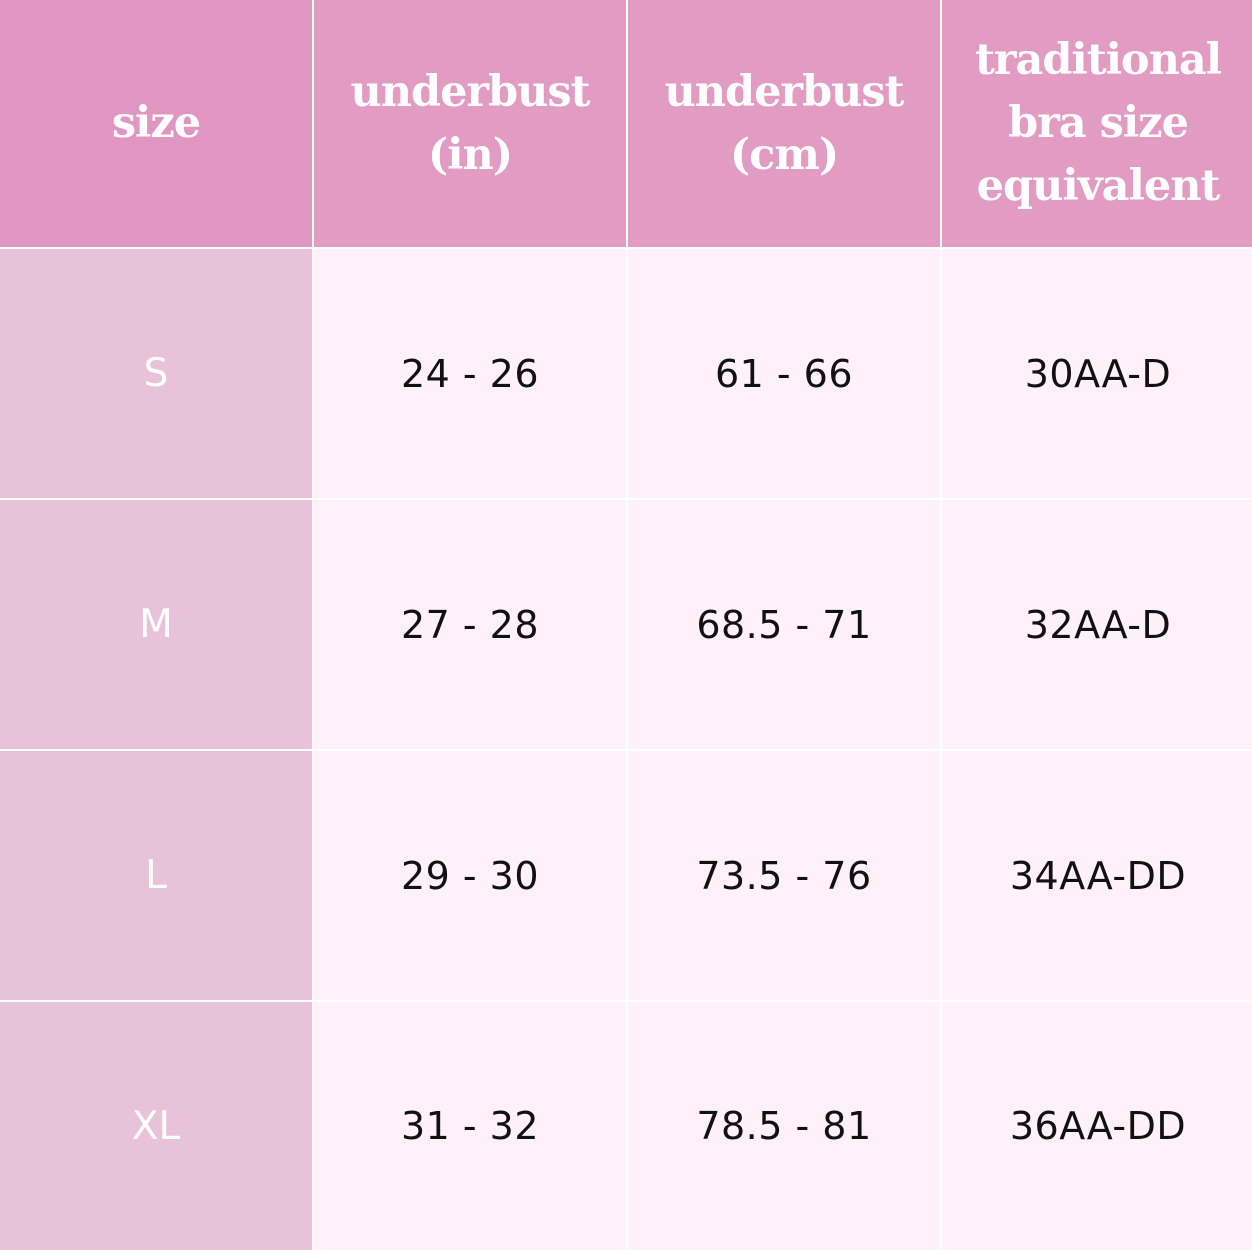  Describe the element at coordinates (470, 624) in the screenshot. I see `table-cell-underbust-in: 27 - 28` at that location.